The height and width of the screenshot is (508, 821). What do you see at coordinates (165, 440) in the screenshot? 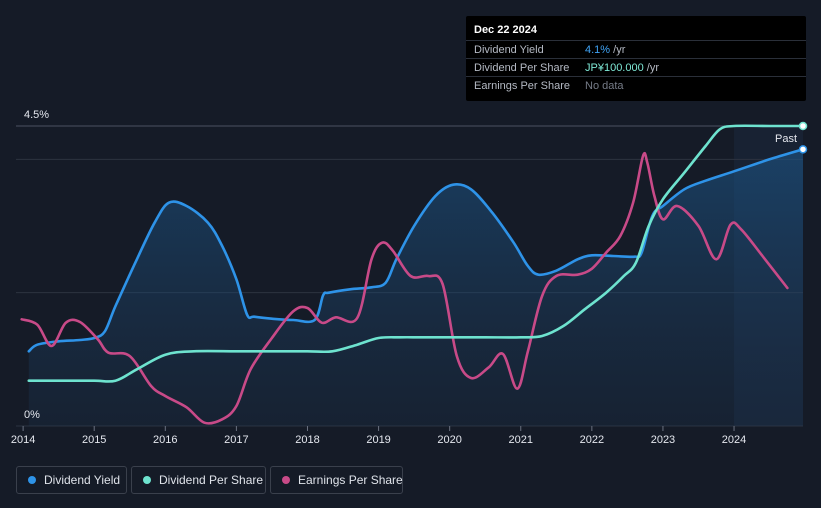
I see `x-tick-label: 2016` at bounding box center [165, 440].